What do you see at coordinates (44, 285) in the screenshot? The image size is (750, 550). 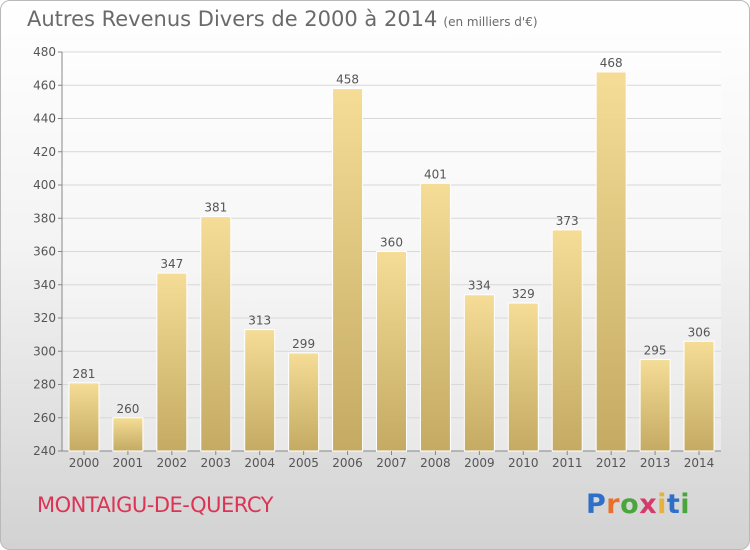 I see `y-tick-label: 340` at bounding box center [44, 285].